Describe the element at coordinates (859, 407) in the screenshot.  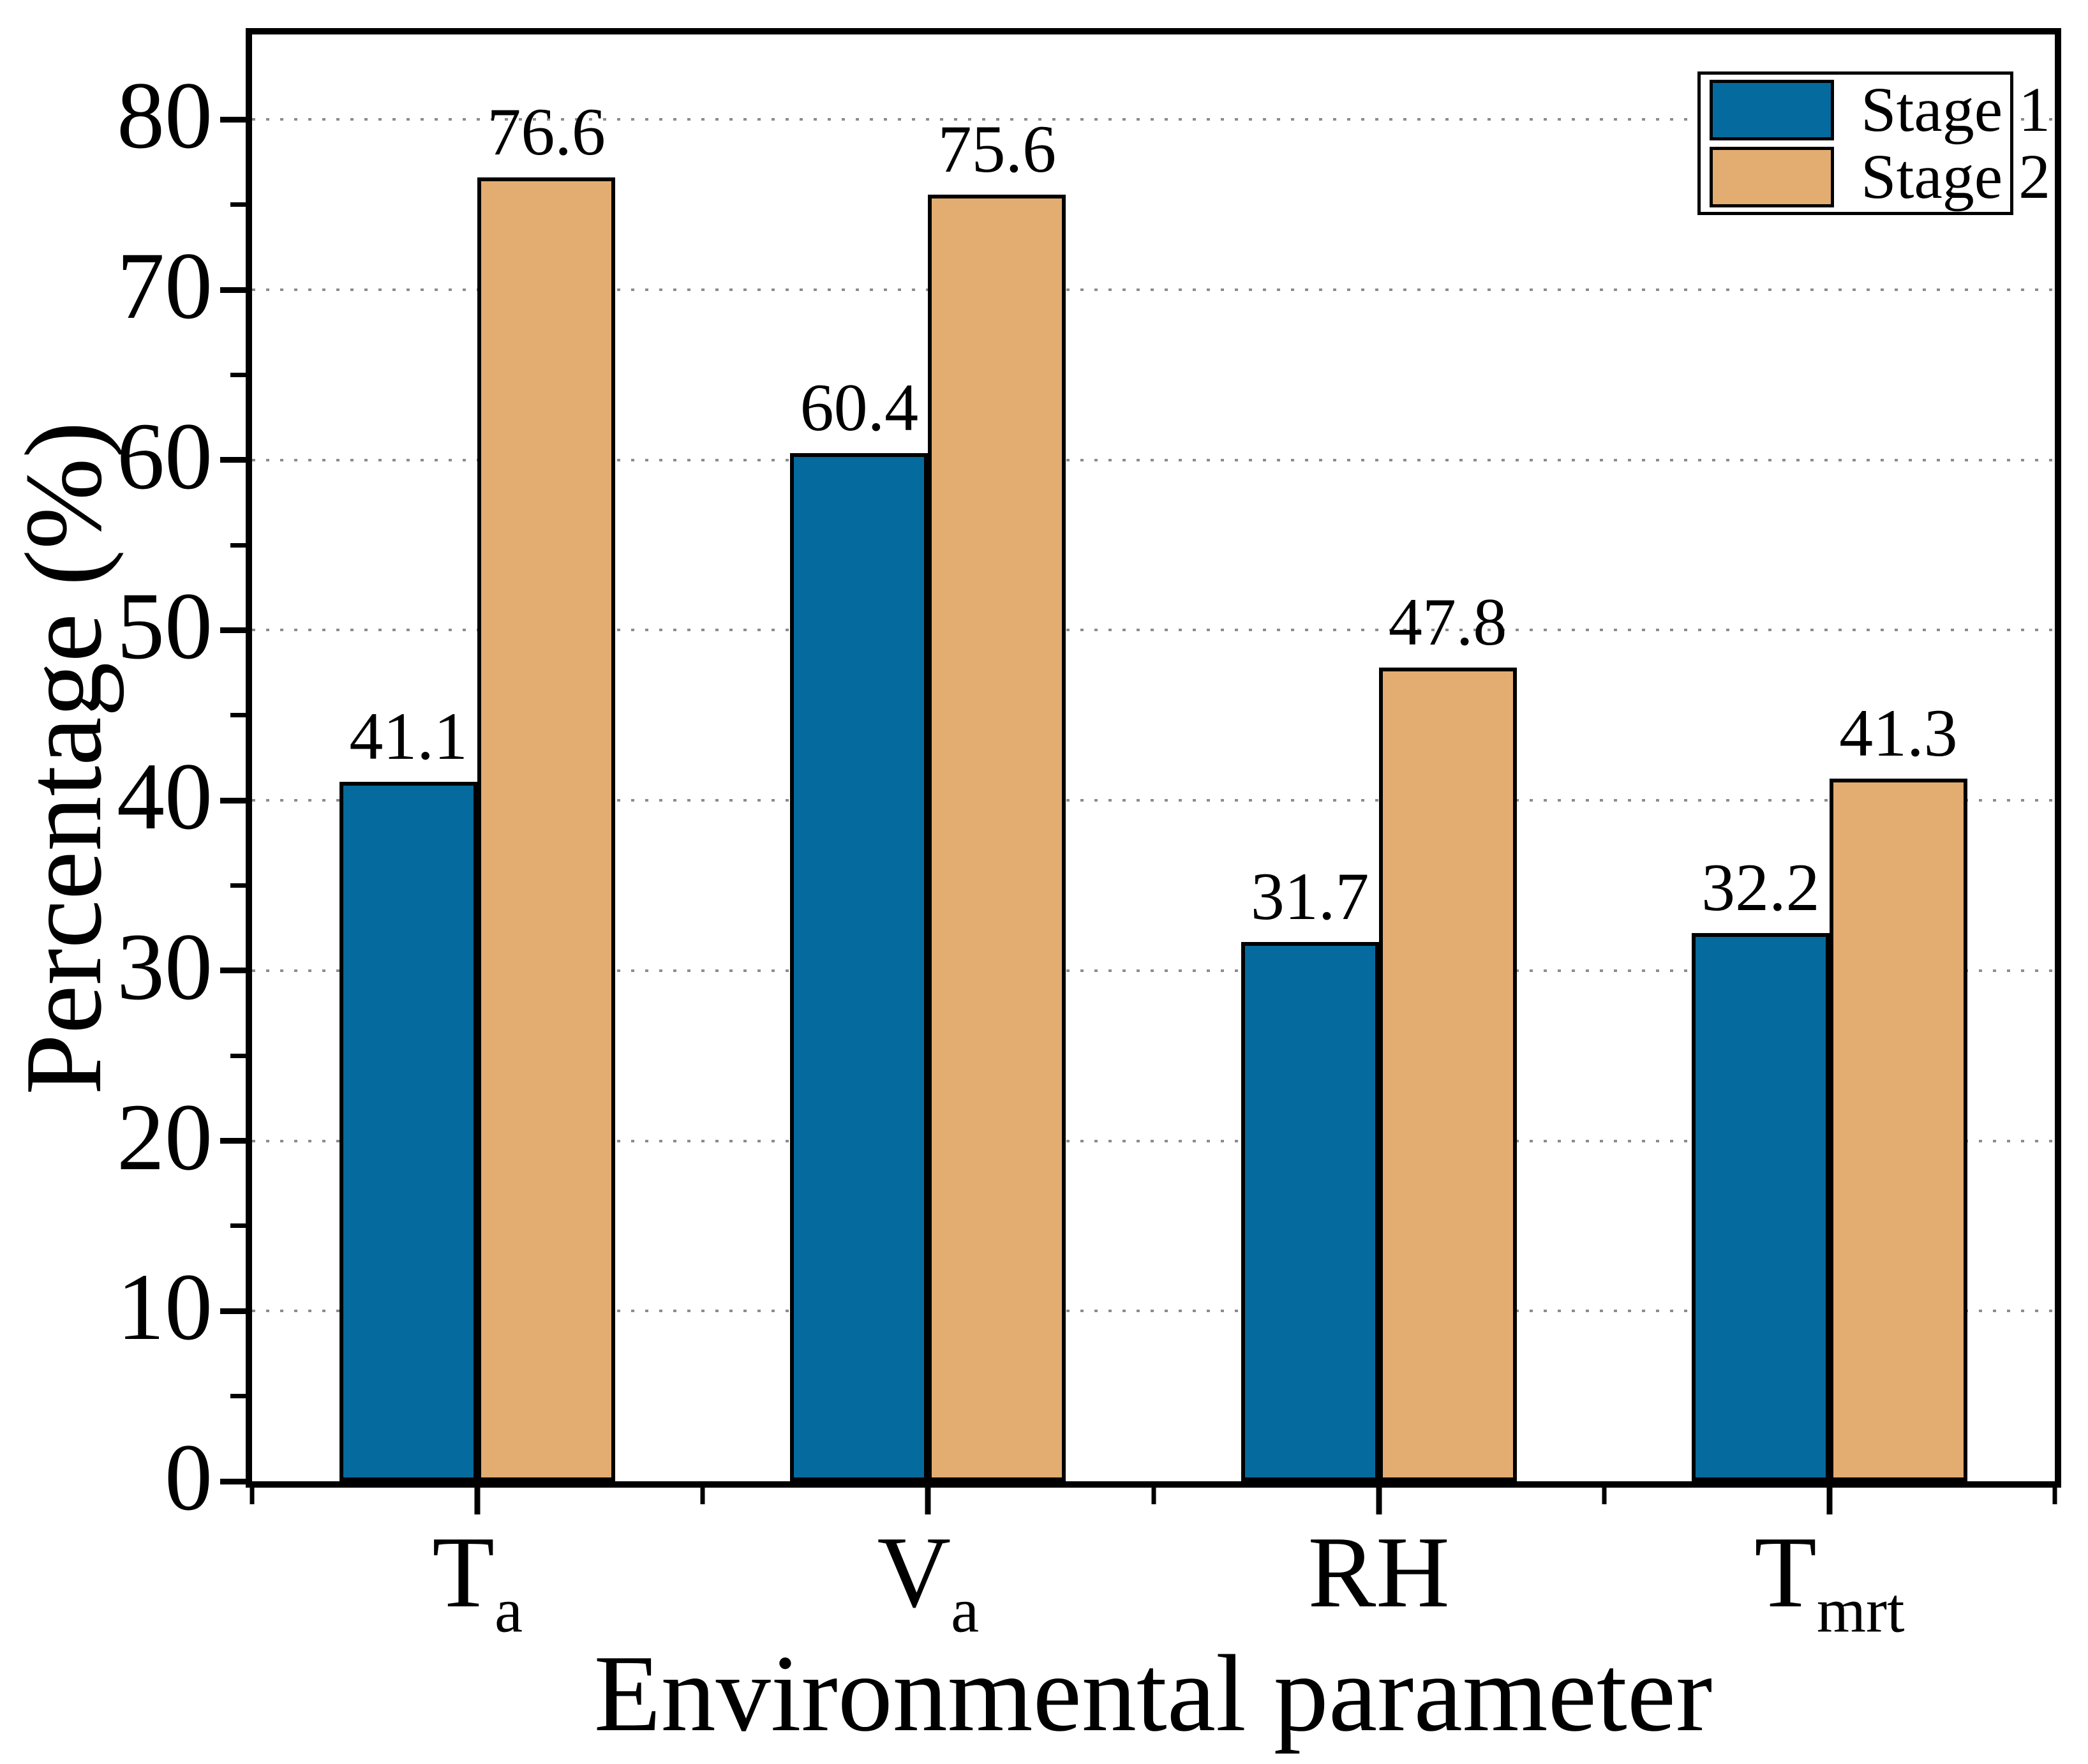
I see `bar-value-label: 60.4` at that location.